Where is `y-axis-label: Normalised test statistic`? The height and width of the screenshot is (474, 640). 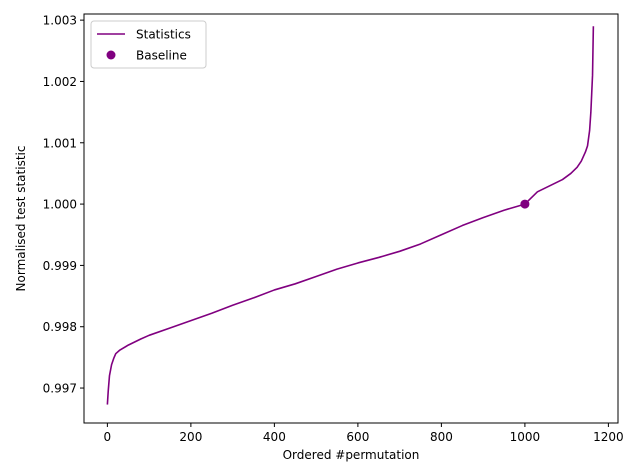 y-axis-label: Normalised test statistic is located at coordinates (21, 219).